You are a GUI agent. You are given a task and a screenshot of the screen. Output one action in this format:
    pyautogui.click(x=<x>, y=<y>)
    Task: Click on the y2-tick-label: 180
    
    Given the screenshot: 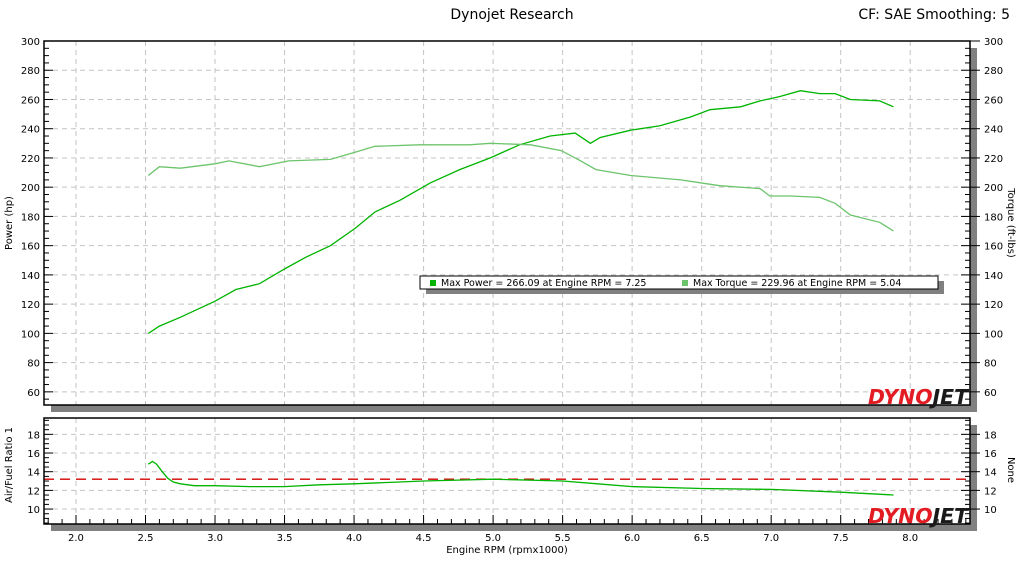 What is the action you would take?
    pyautogui.click(x=993, y=217)
    